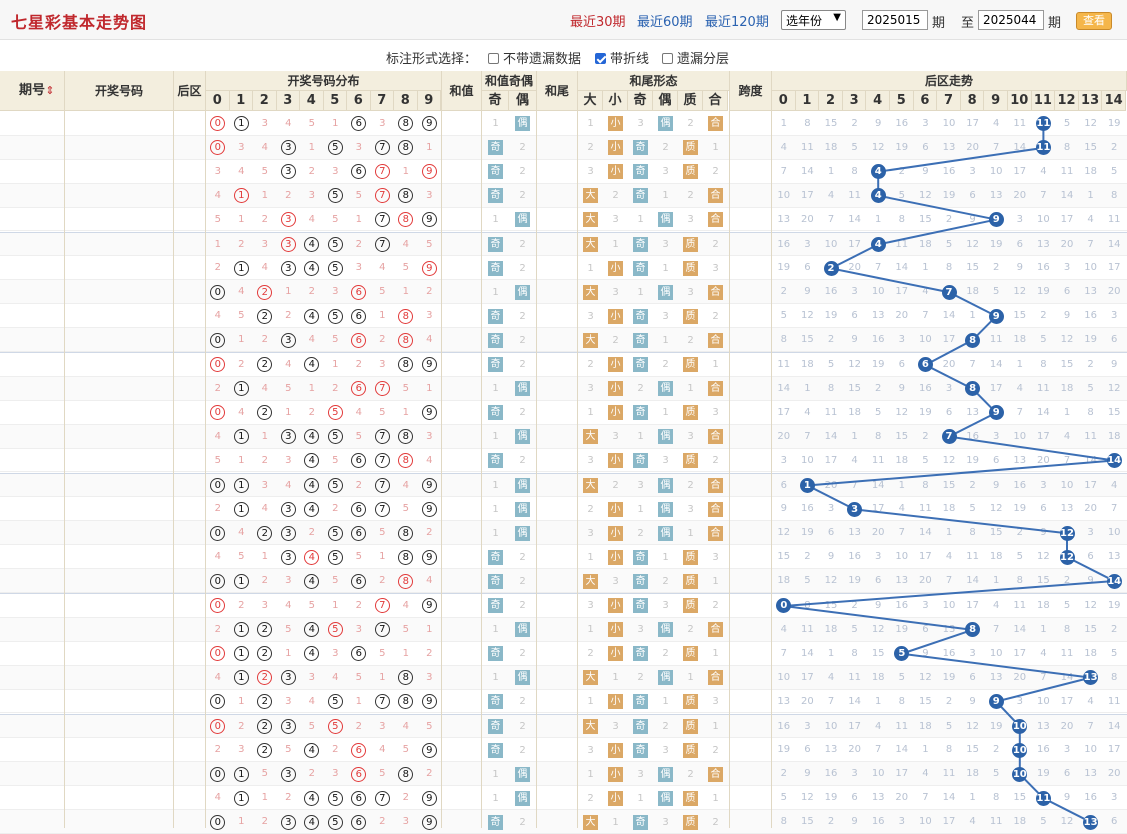  I want to click on tail-form-tag: 大, so click(590, 437).